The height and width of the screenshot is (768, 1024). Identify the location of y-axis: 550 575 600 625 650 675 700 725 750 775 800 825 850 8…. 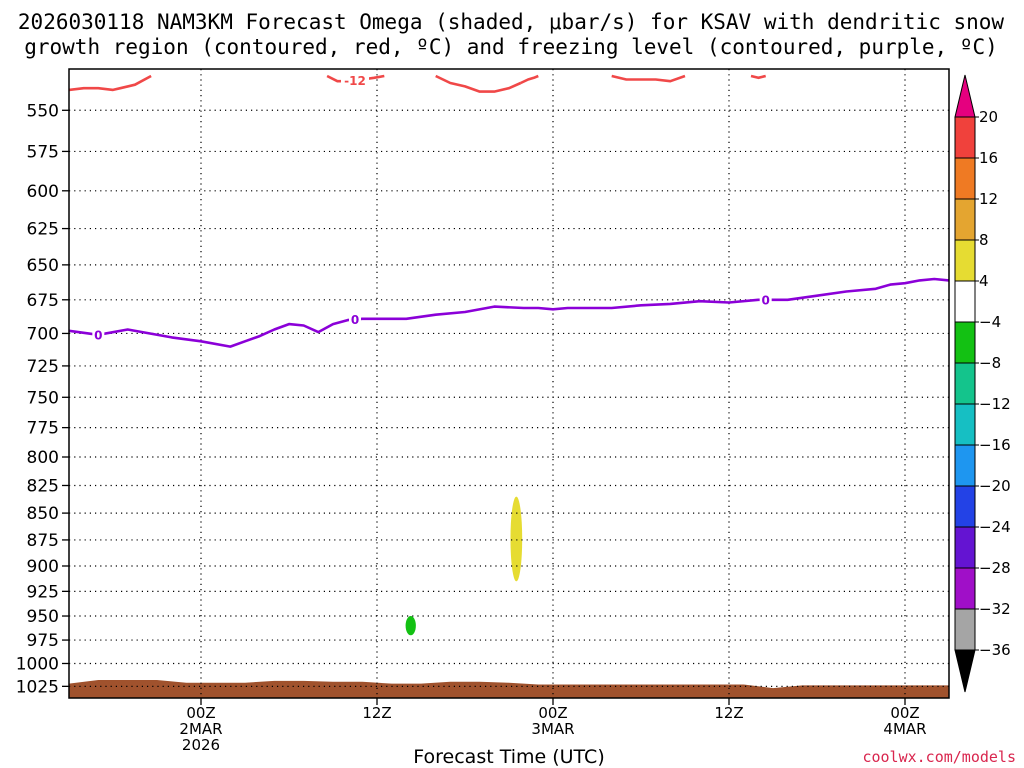
(42, 399).